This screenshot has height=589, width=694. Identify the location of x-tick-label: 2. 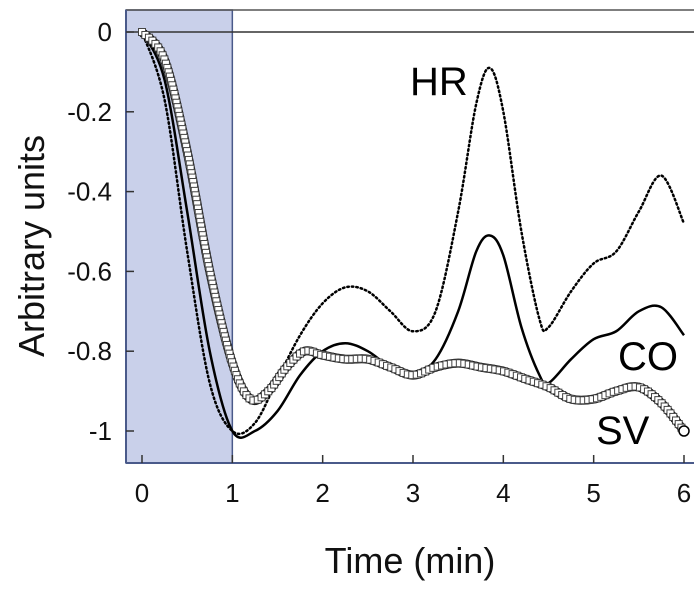
(322, 493).